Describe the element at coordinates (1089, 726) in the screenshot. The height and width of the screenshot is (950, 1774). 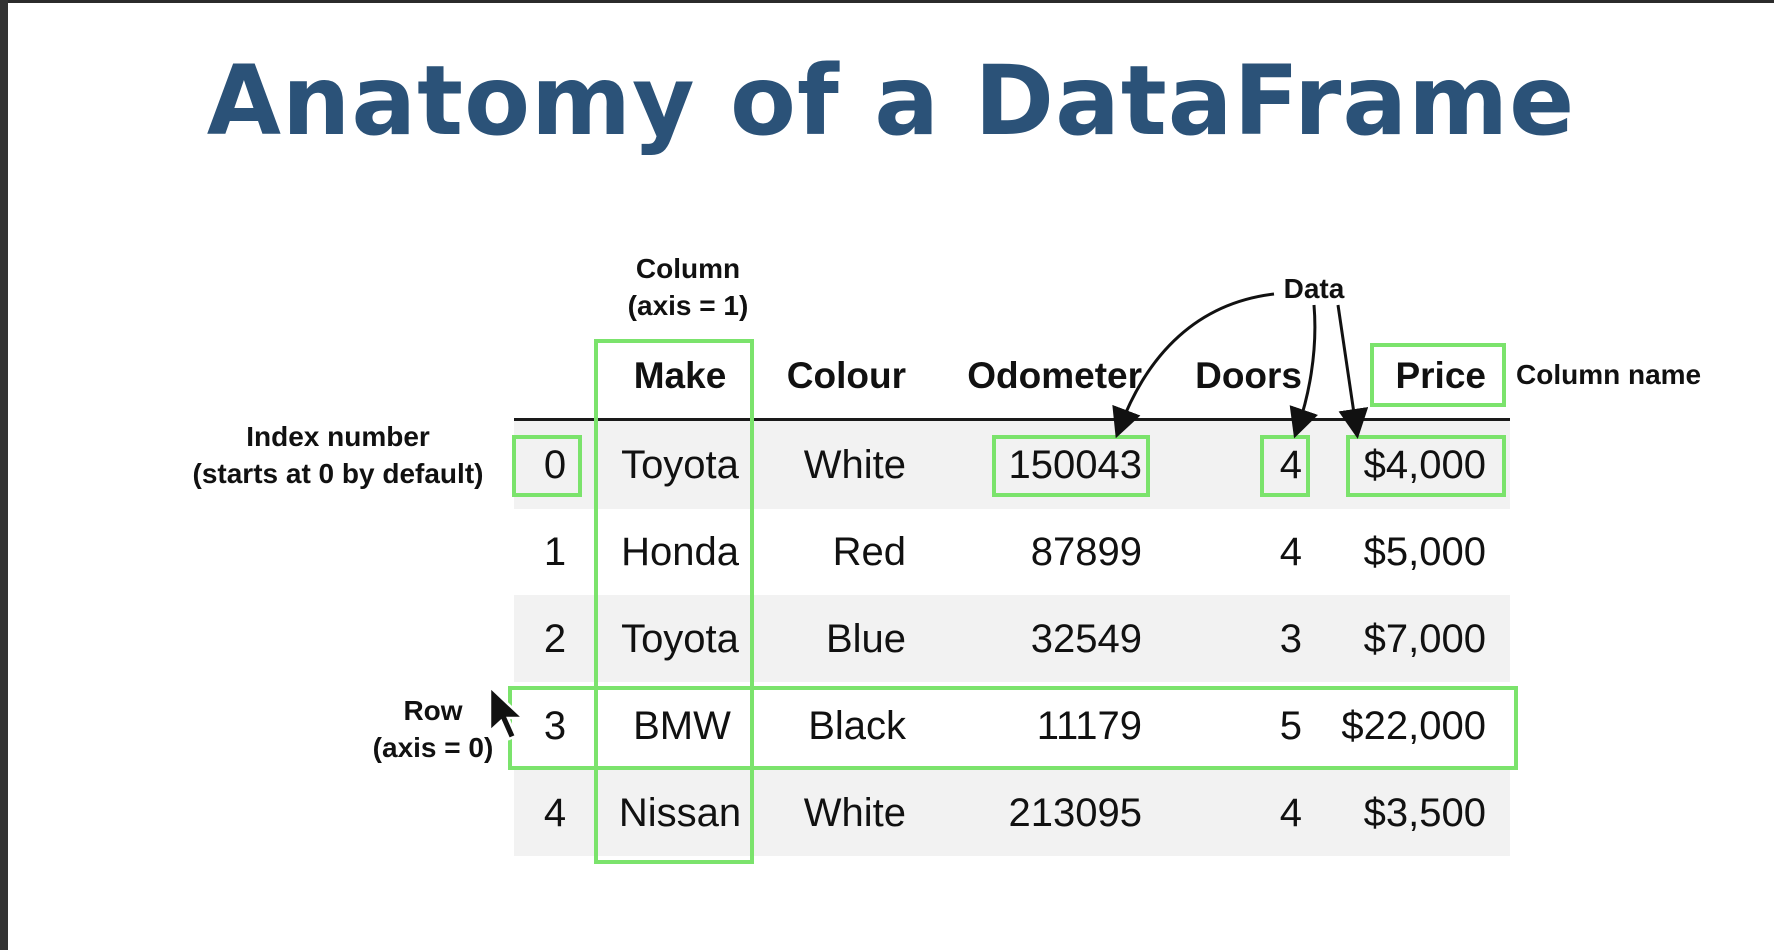
I see `cell-odometer: 11179` at that location.